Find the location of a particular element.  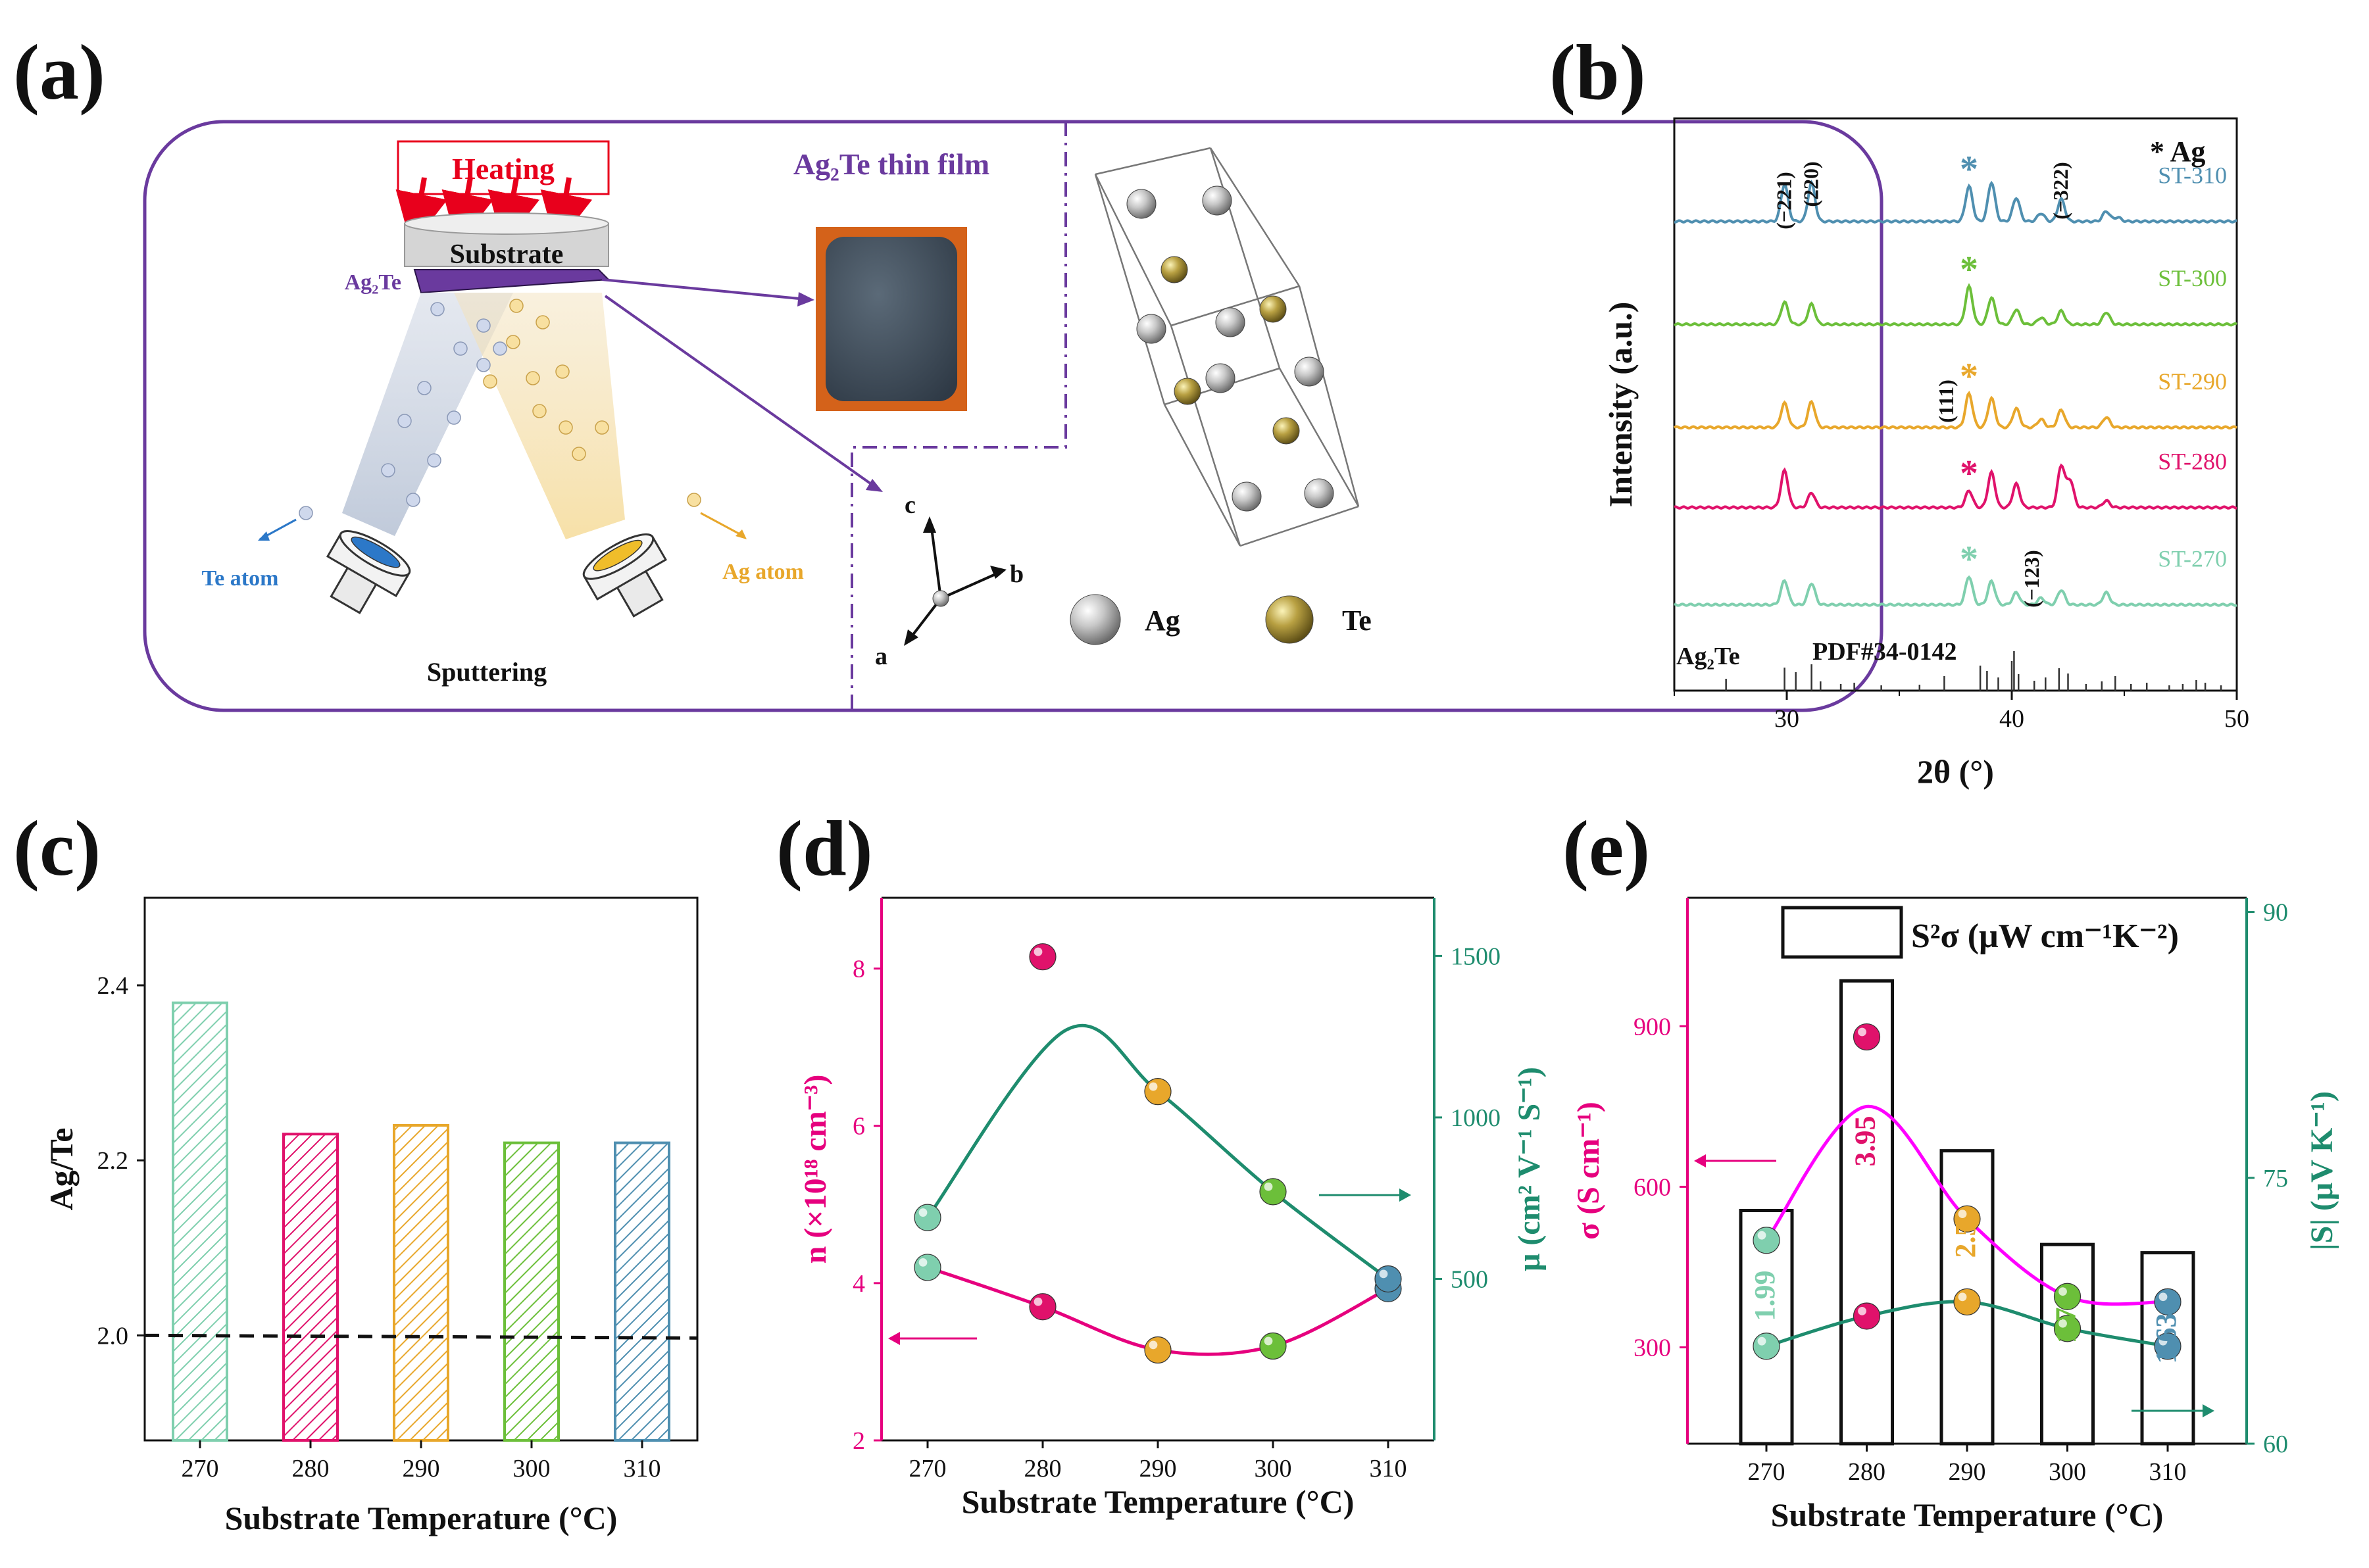

seebeck-axis-arrowhead is located at coordinates (2208, 1410).